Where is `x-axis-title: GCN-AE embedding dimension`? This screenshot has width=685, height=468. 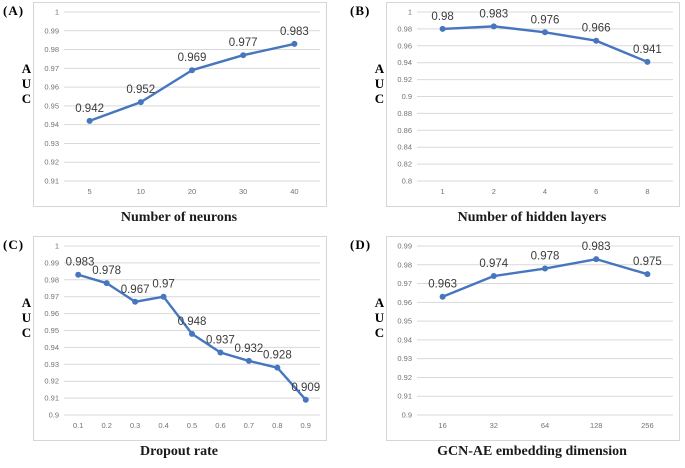
x-axis-title: GCN-AE embedding dimension is located at coordinates (532, 451).